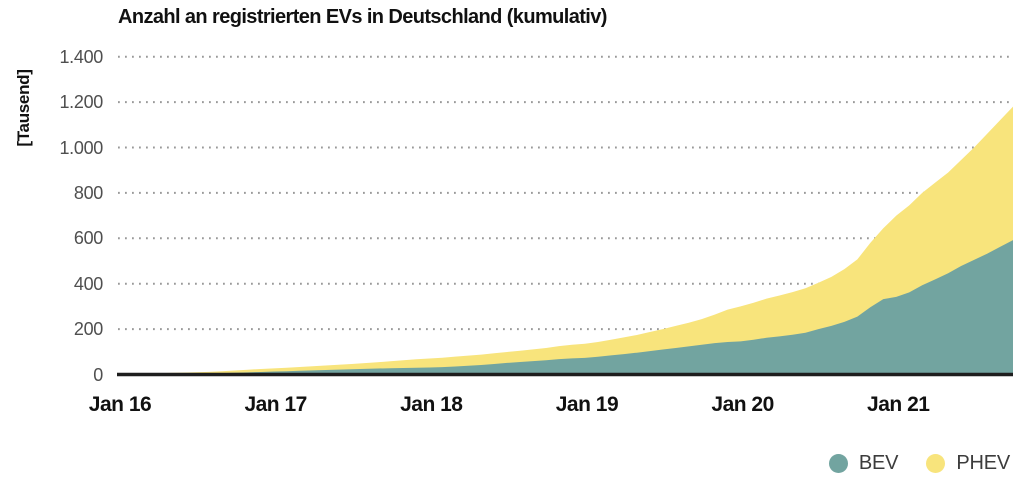  What do you see at coordinates (81, 147) in the screenshot?
I see `y-tick-label-1.000: 1.000` at bounding box center [81, 147].